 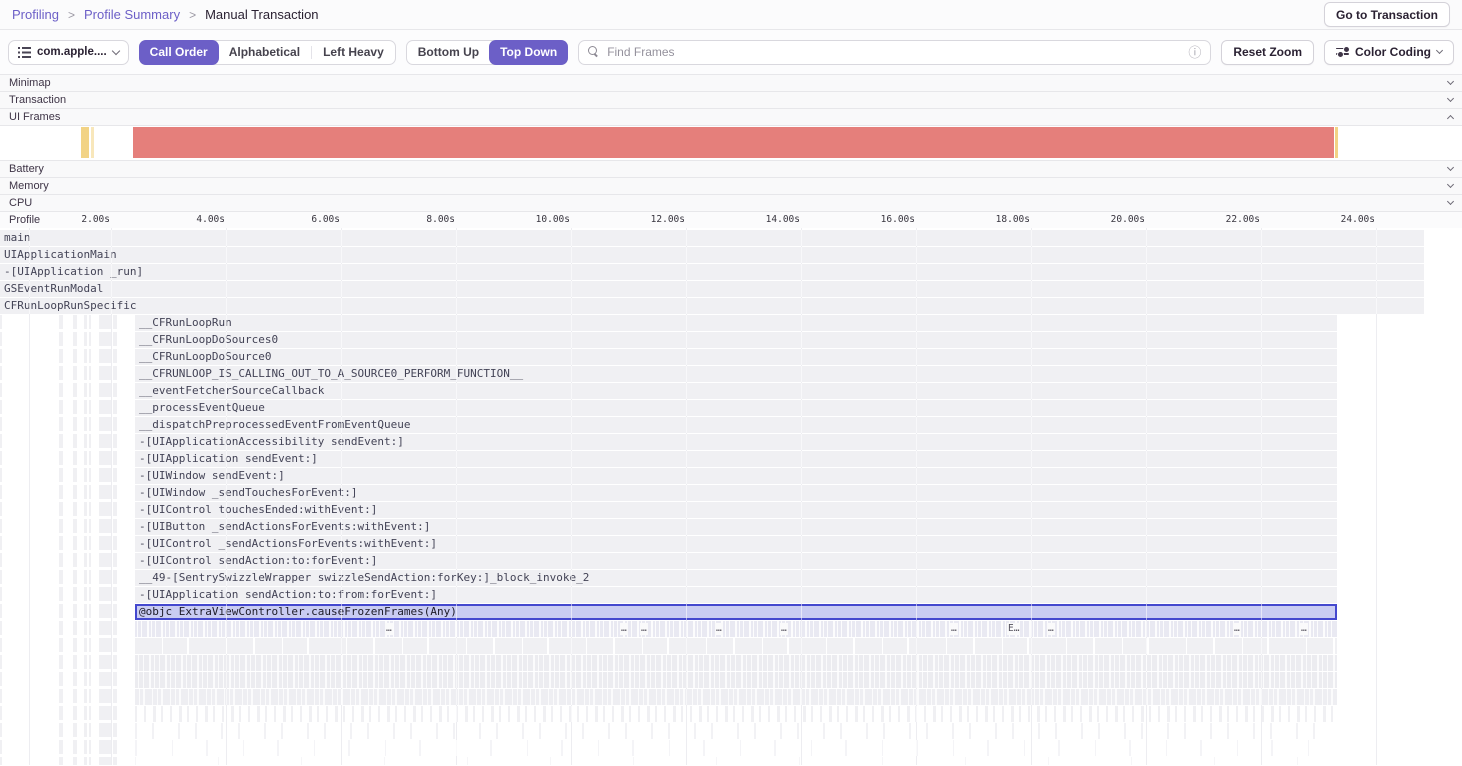 What do you see at coordinates (1343, 52) in the screenshot?
I see `sliders-icon` at bounding box center [1343, 52].